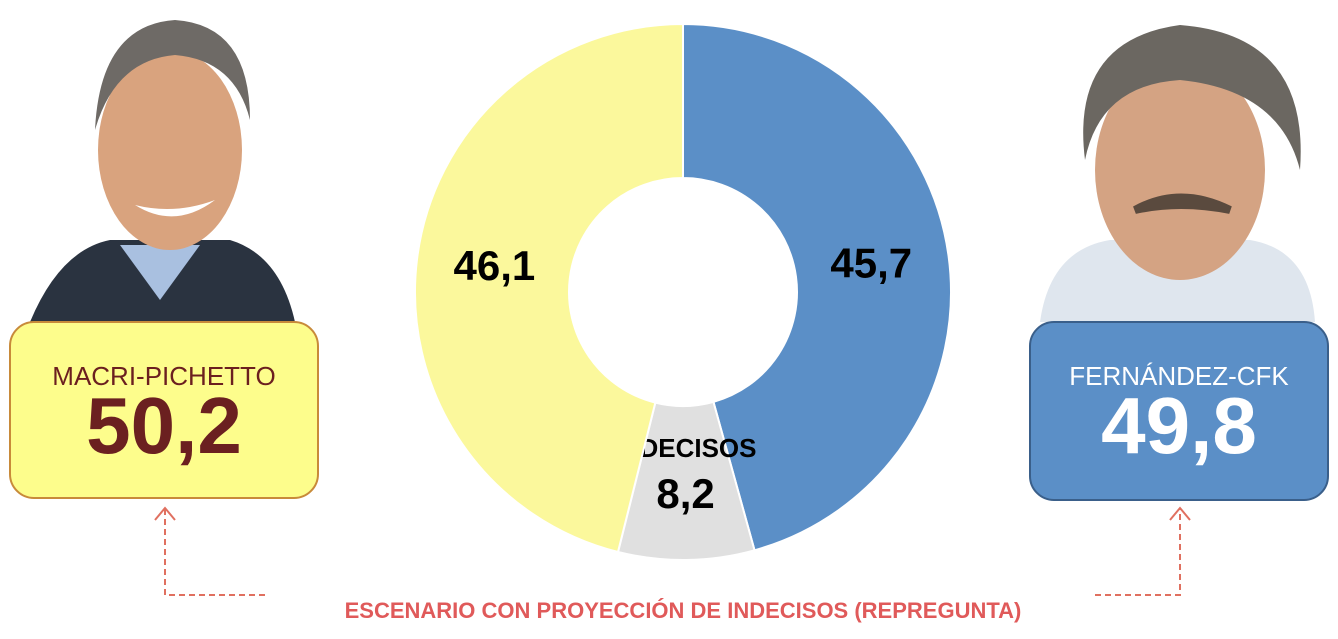 This screenshot has width=1338, height=639. I want to click on box-right, so click(1179, 411).